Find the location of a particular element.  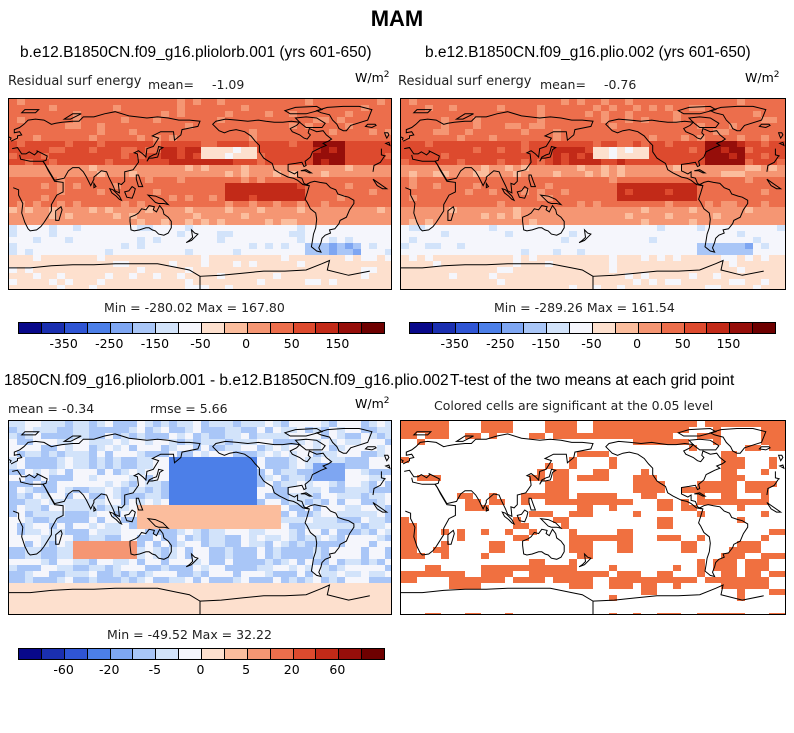

panel2-mean-label: mean= is located at coordinates (563, 84).